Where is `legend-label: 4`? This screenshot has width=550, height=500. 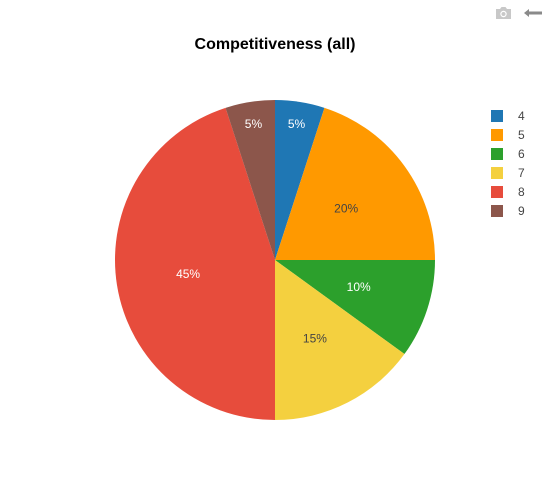 legend-label: 4 is located at coordinates (521, 115).